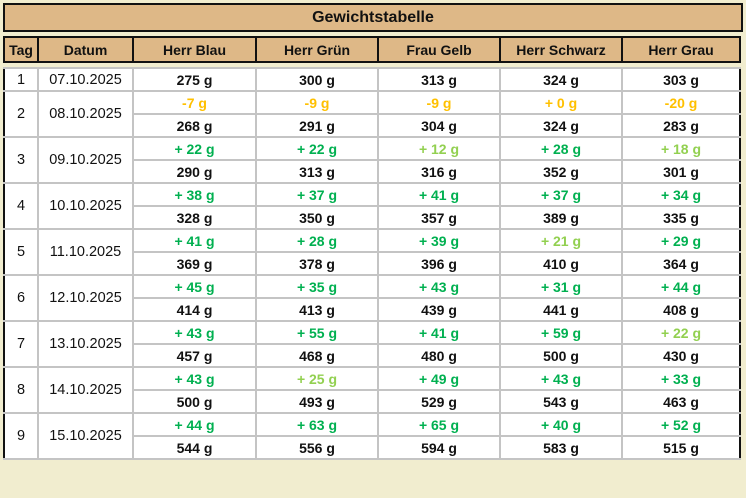  Describe the element at coordinates (680, 148) in the screenshot. I see `weight-change-cell: + 18 g` at that location.